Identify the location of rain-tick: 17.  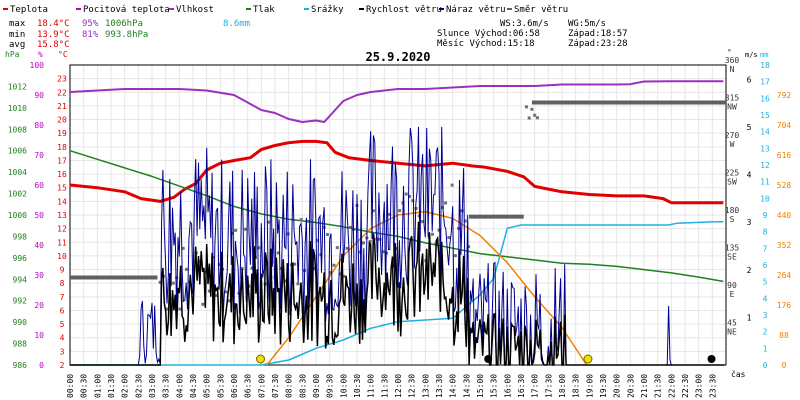
(765, 82).